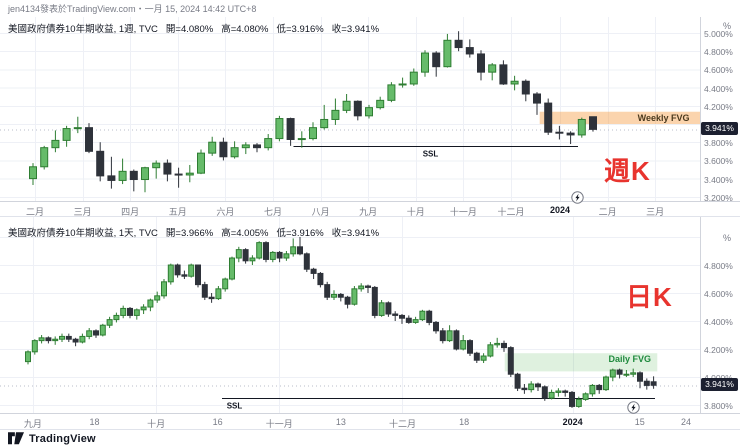  What do you see at coordinates (639, 422) in the screenshot?
I see `x-axis-label: 15` at bounding box center [639, 422].